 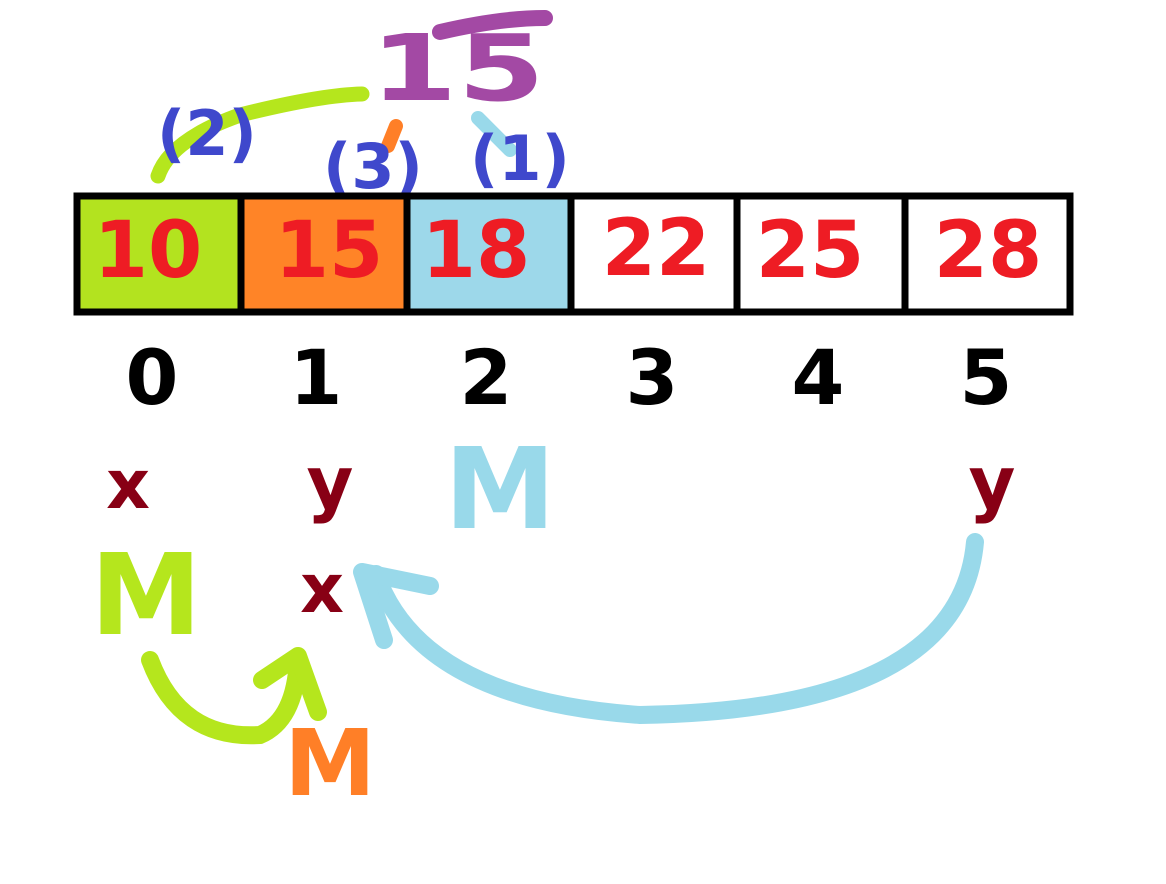 I want to click on step-label-1: (1), so click(x=520, y=158).